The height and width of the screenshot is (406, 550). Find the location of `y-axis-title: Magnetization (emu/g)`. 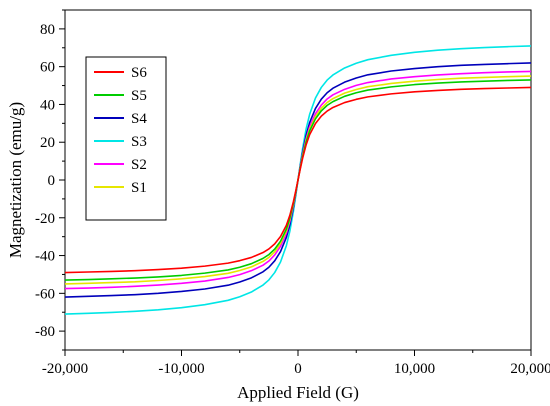

y-axis-title: Magnetization (emu/g) is located at coordinates (15, 180).